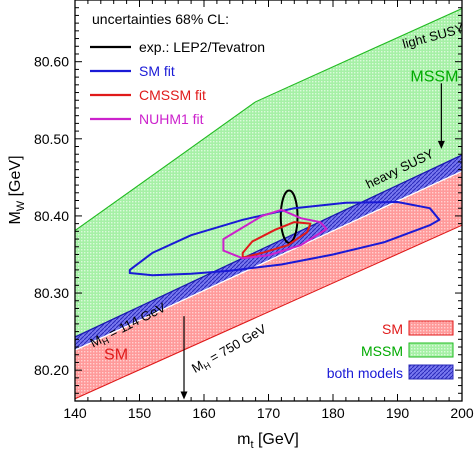 The width and height of the screenshot is (474, 450). Describe the element at coordinates (140, 413) in the screenshot. I see `x-tick-label: 150` at that location.